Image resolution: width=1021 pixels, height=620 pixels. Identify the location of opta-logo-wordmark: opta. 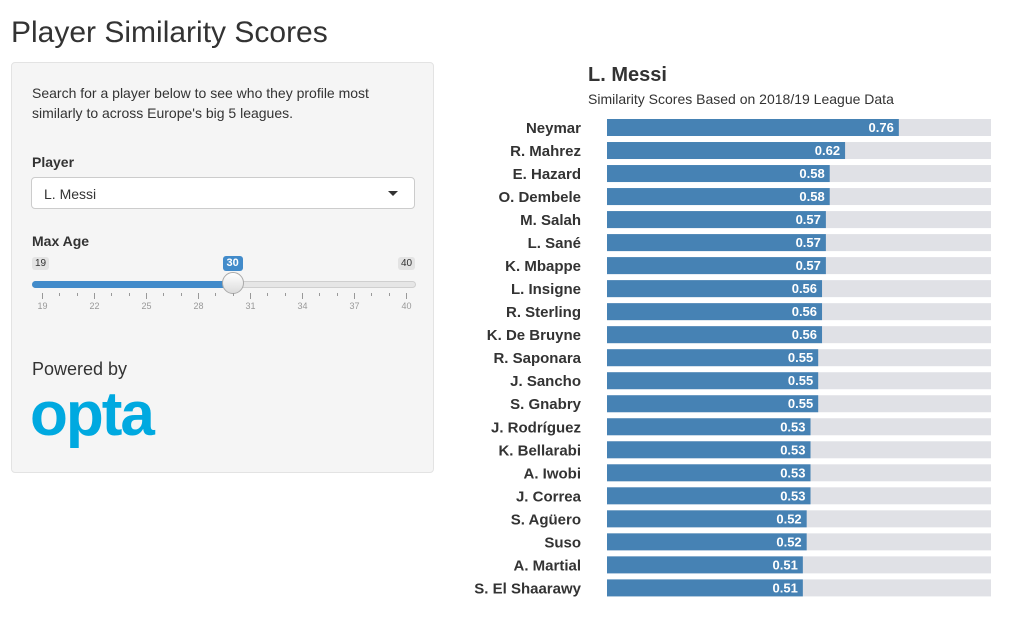
(92, 419).